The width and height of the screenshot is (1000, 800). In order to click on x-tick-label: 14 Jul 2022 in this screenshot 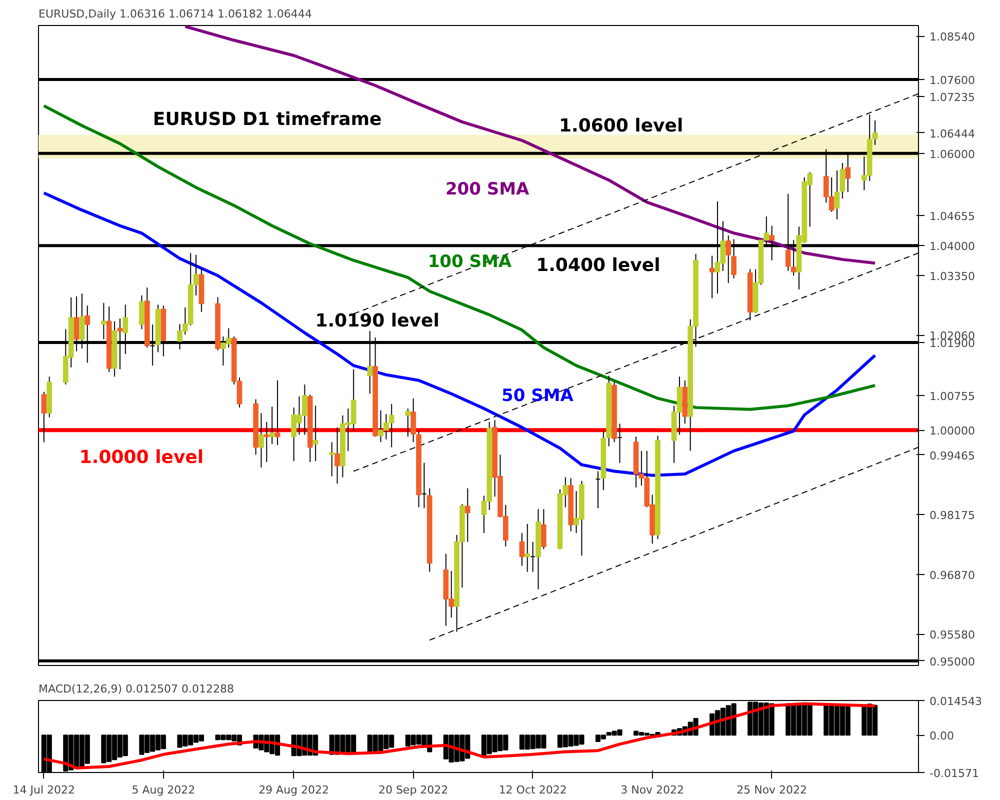, I will do `click(44, 790)`.